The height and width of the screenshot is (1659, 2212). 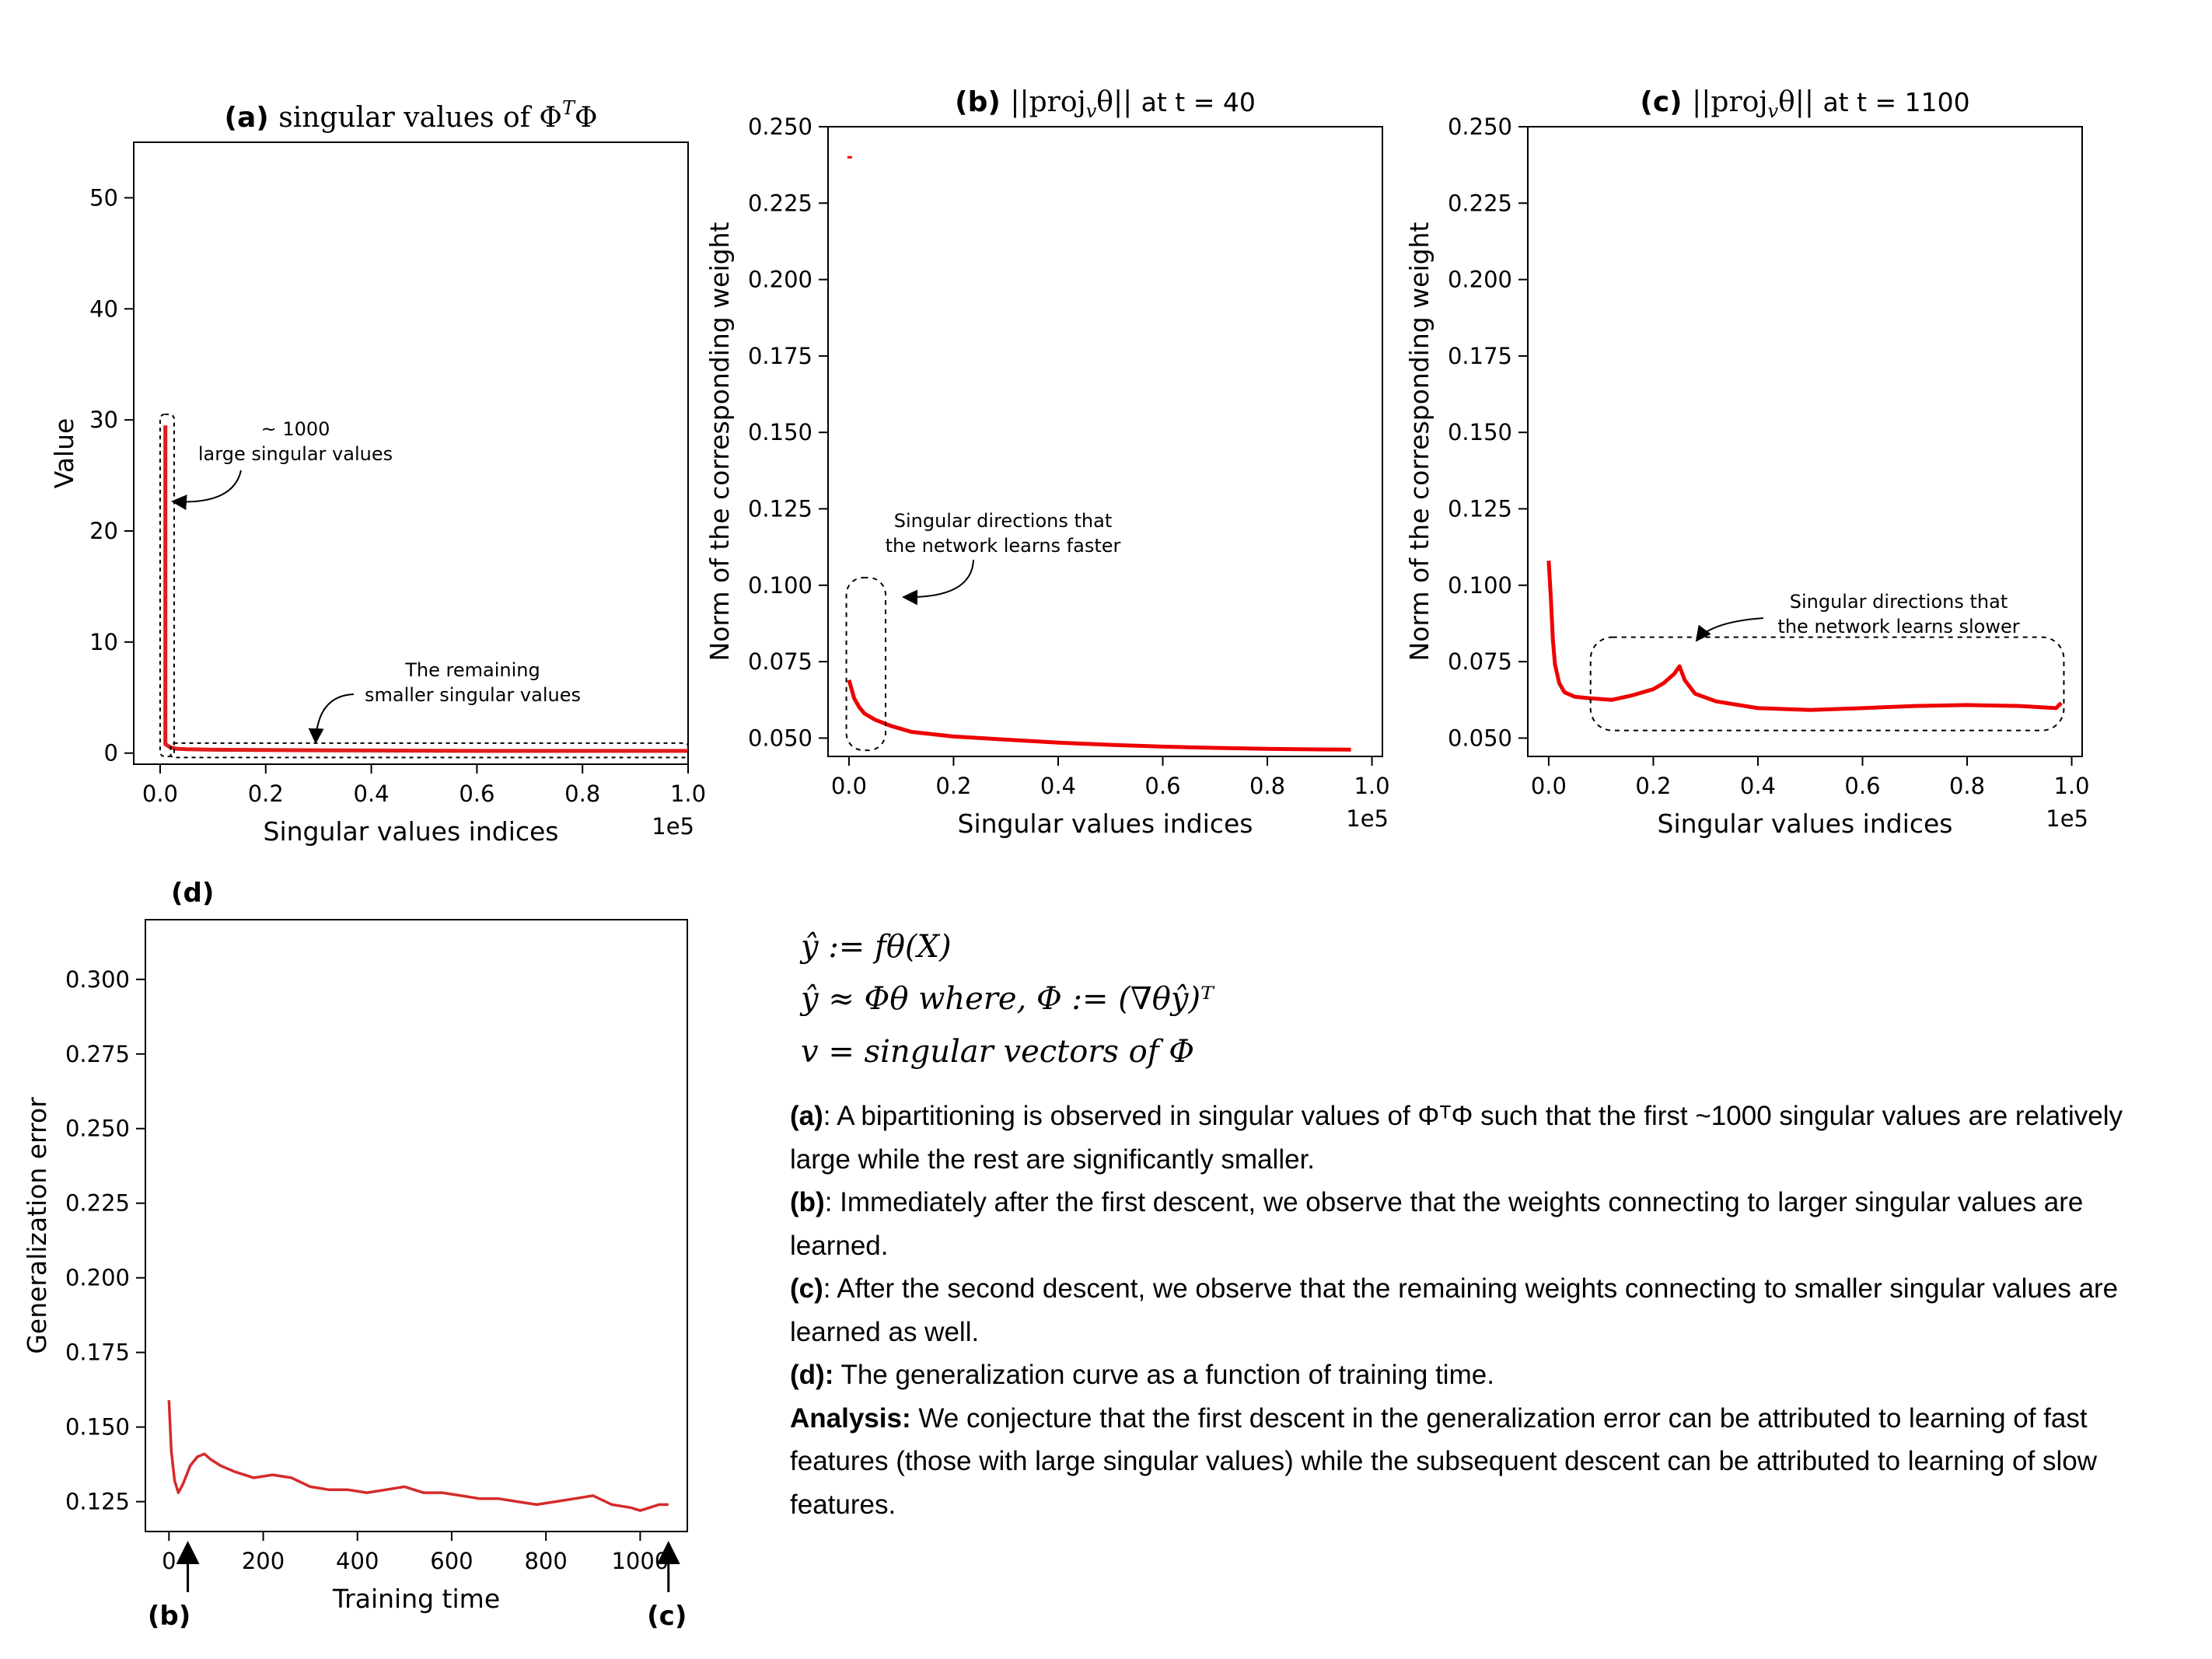 What do you see at coordinates (938, 582) in the screenshot?
I see `annotation-arrow-faster` at bounding box center [938, 582].